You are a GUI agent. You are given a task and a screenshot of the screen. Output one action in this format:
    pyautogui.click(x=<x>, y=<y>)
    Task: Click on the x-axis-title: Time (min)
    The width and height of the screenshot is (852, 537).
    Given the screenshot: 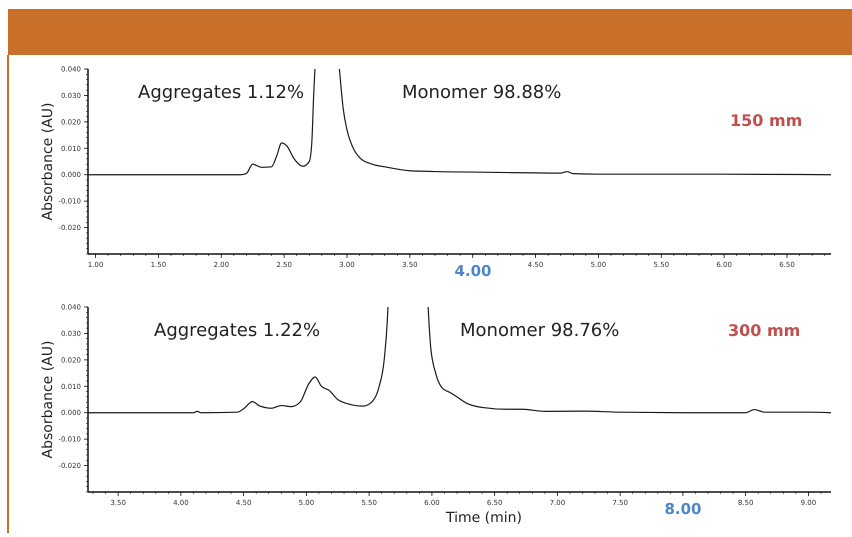 What is the action you would take?
    pyautogui.click(x=483, y=518)
    